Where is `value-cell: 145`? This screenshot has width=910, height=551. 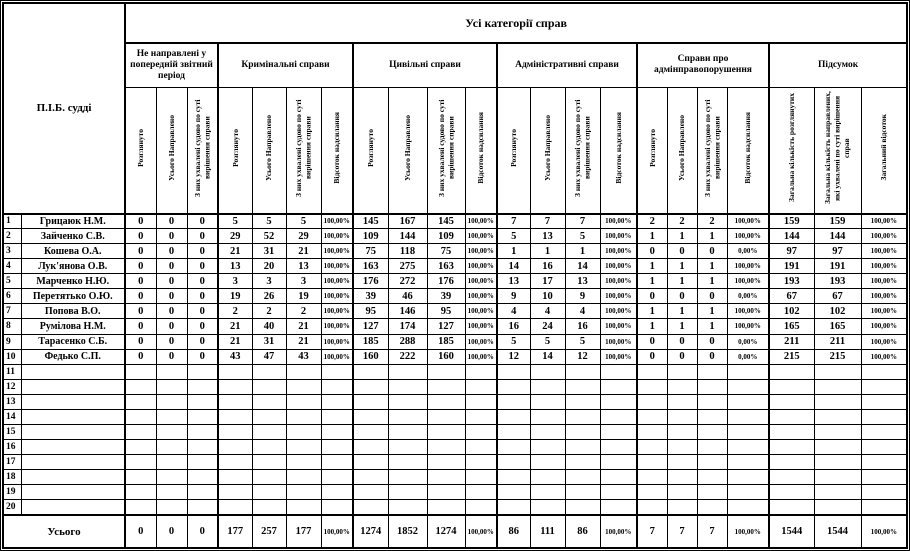
value-cell: 145 is located at coordinates (446, 221).